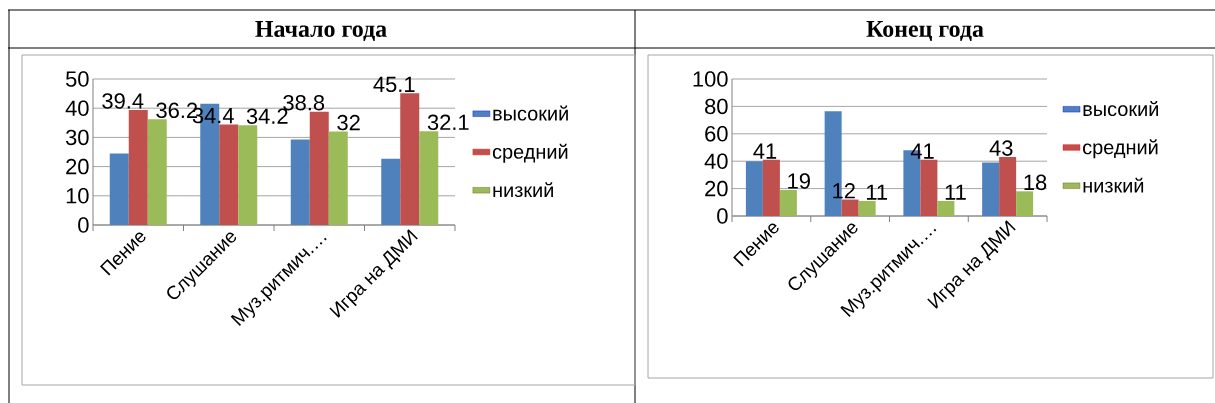 This screenshot has height=403, width=1215. What do you see at coordinates (77, 137) in the screenshot?
I see `y-tick-label: 30` at bounding box center [77, 137].